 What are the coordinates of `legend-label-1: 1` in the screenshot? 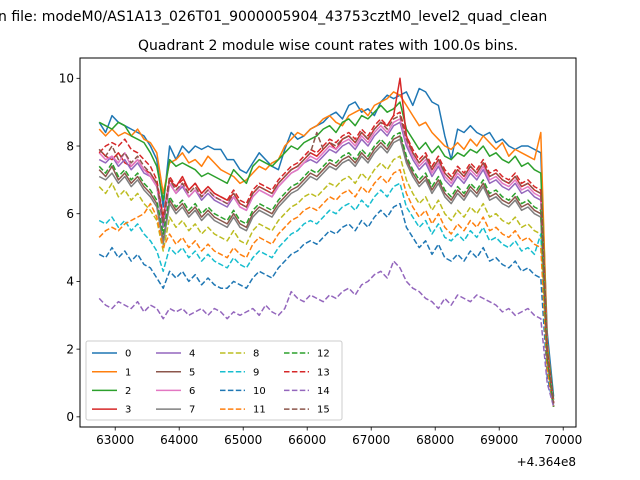 It's located at (128, 372).